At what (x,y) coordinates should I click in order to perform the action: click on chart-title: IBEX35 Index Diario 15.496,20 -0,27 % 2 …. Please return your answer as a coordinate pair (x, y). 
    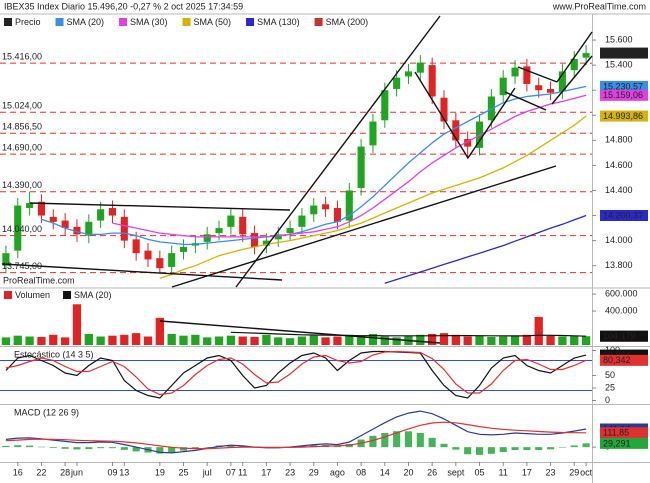
    Looking at the image, I should click on (123, 6).